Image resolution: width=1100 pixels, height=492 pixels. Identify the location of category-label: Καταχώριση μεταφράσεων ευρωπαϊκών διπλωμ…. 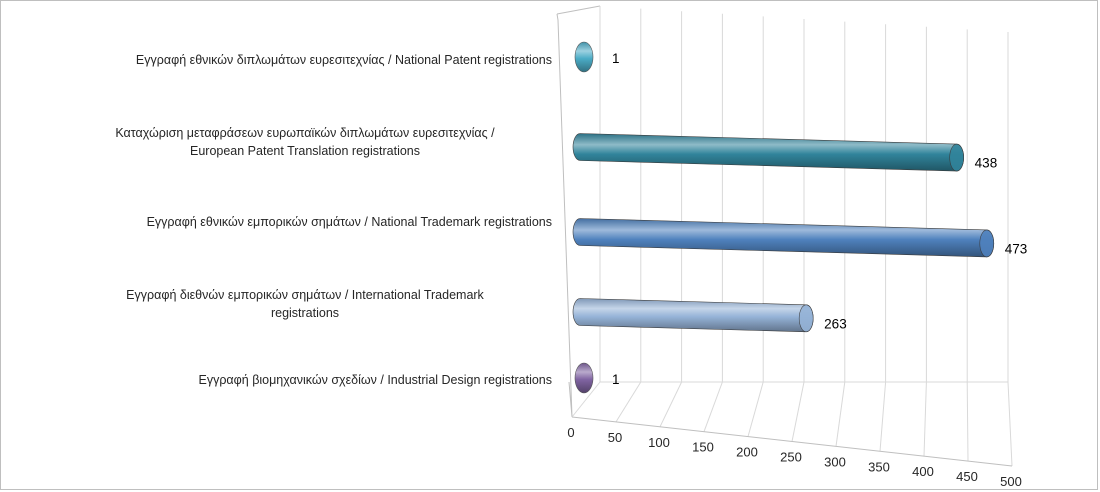
(305, 133).